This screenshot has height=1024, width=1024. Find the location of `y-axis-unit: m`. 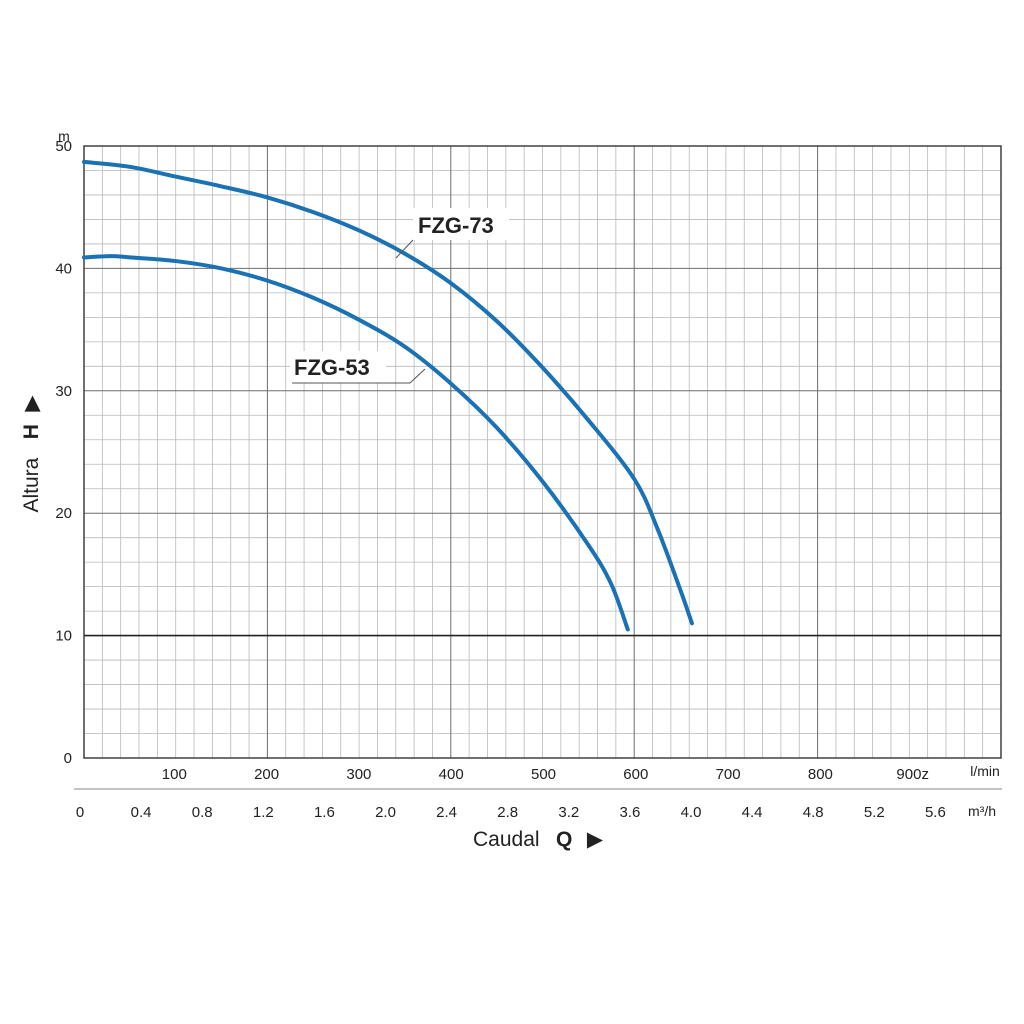

y-axis-unit: m is located at coordinates (64, 136).